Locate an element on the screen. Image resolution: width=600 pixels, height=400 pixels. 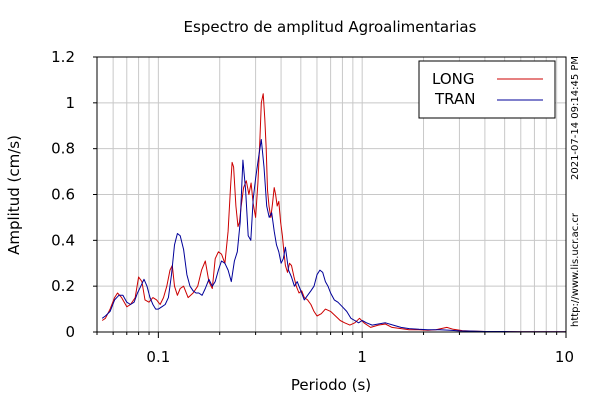
y-tick-label: 0 is located at coordinates (70, 332).